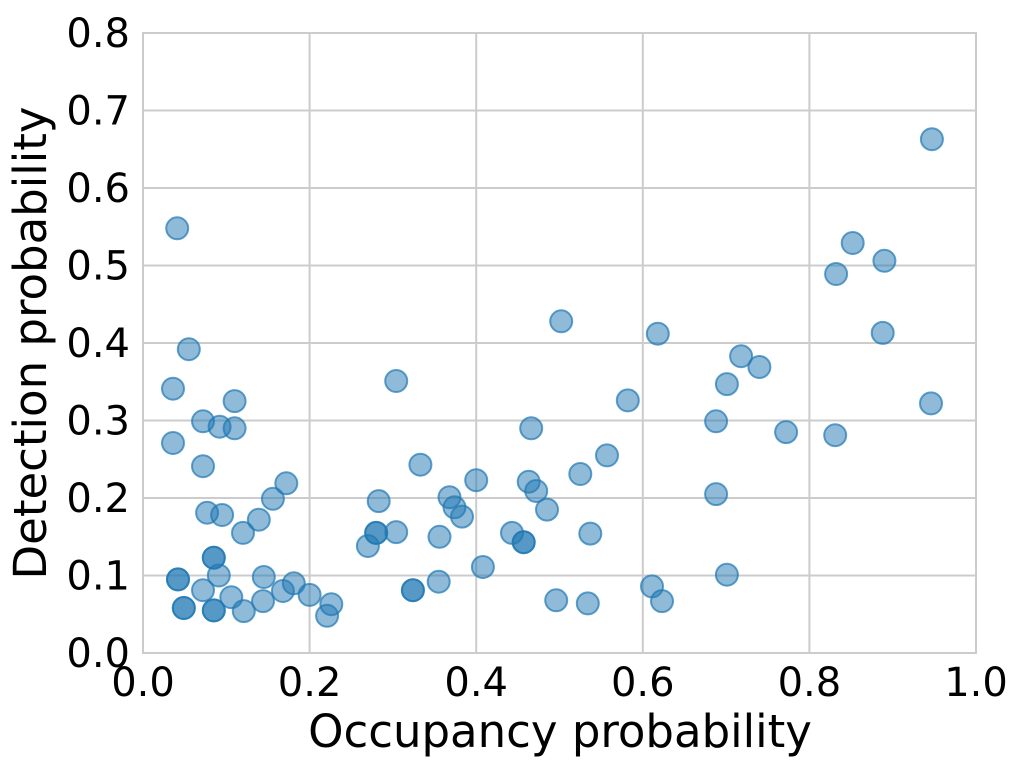 The image size is (1025, 777). Describe the element at coordinates (98, 577) in the screenshot. I see `y-tick-label: 0.1` at that location.